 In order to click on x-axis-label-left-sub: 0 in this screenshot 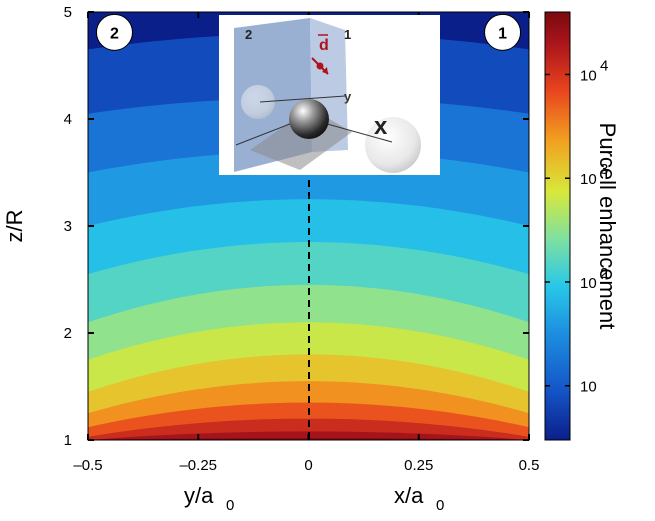, I will do `click(230, 505)`.